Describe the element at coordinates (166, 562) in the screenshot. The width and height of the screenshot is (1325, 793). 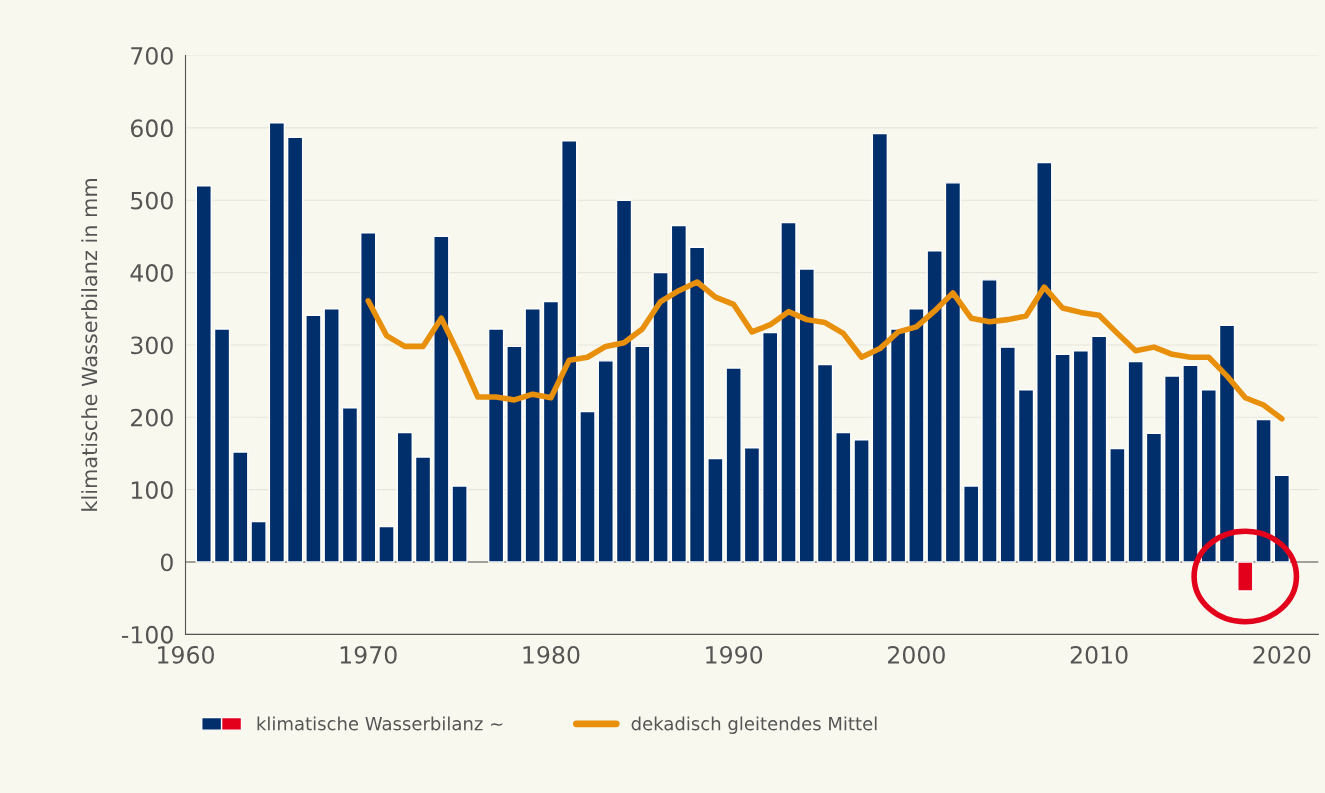
I see `y-tick-label: 0` at that location.